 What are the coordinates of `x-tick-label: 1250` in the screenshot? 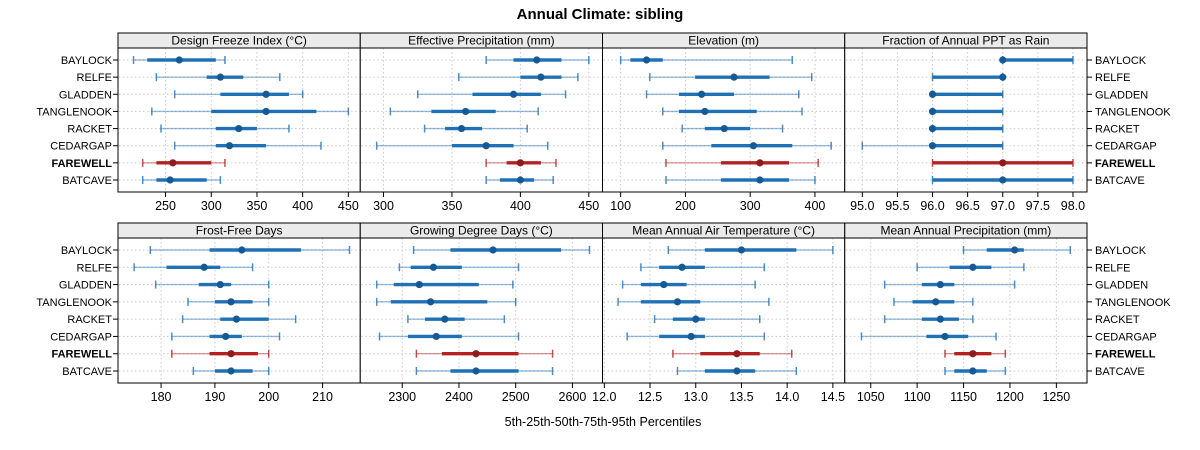 It's located at (1056, 397).